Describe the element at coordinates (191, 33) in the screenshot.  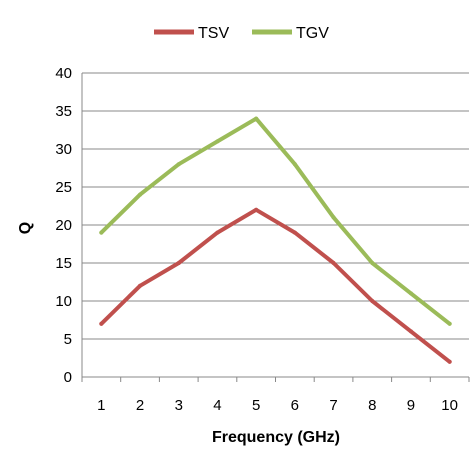
I see `legend-item-0: TSV` at that location.